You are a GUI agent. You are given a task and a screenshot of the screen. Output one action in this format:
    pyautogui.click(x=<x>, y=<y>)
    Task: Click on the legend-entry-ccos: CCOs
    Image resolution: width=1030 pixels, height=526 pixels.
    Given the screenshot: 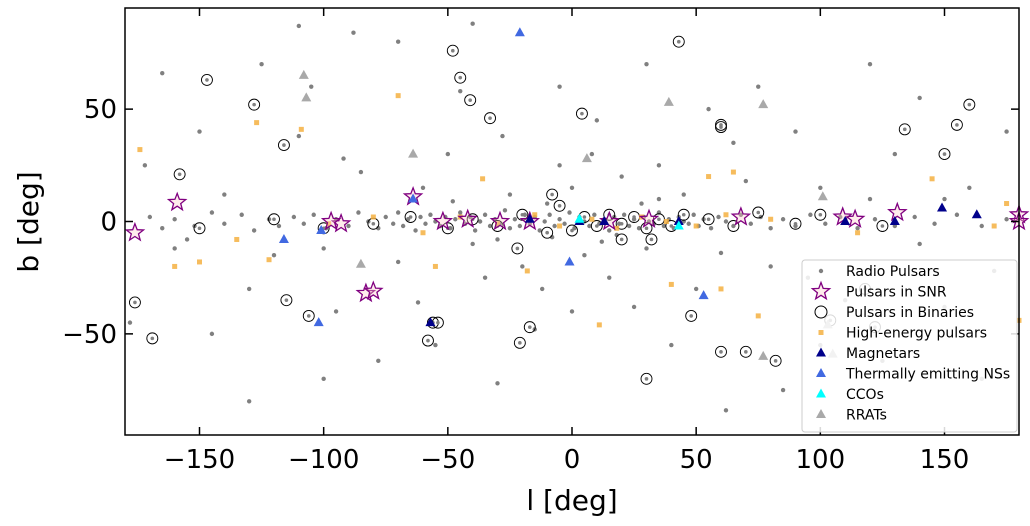 What is the action you would take?
    pyautogui.click(x=850, y=395)
    